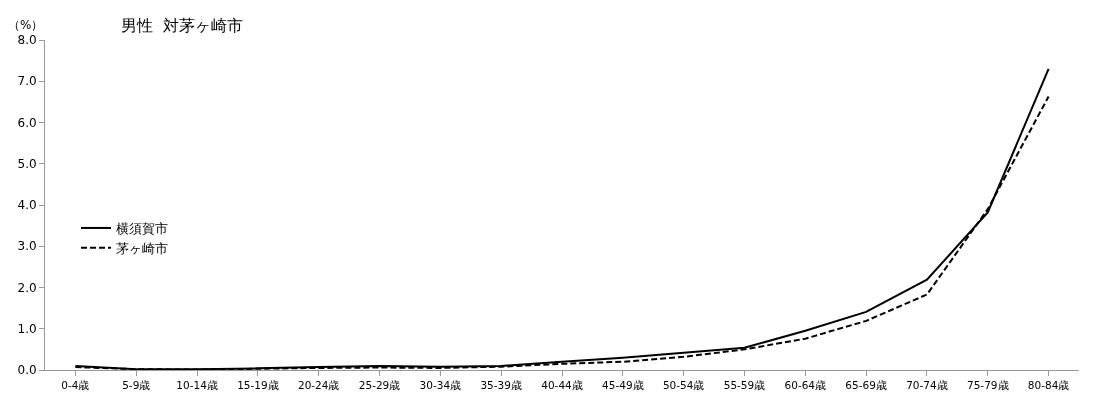  Describe the element at coordinates (136, 384) in the screenshot. I see `x-tick-label: 5-9歳` at that location.